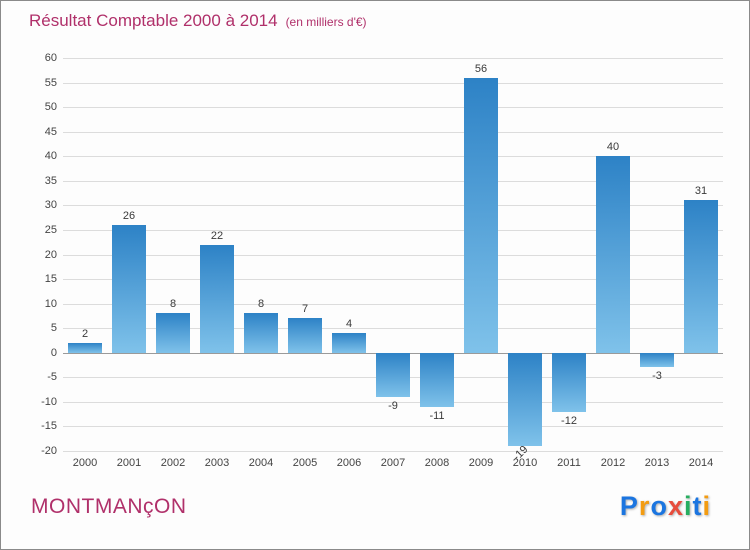 This screenshot has height=550, width=750. I want to click on y-tick-label: 0, so click(53, 352).